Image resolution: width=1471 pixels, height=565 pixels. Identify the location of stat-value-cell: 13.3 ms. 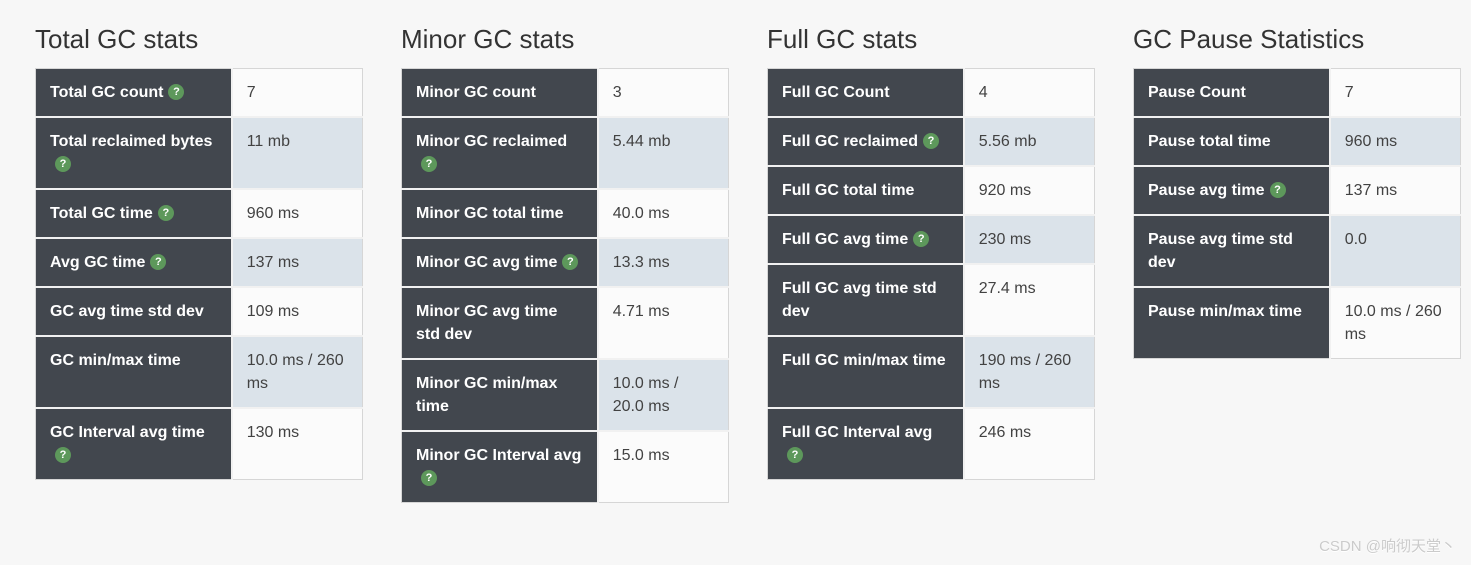
(663, 263).